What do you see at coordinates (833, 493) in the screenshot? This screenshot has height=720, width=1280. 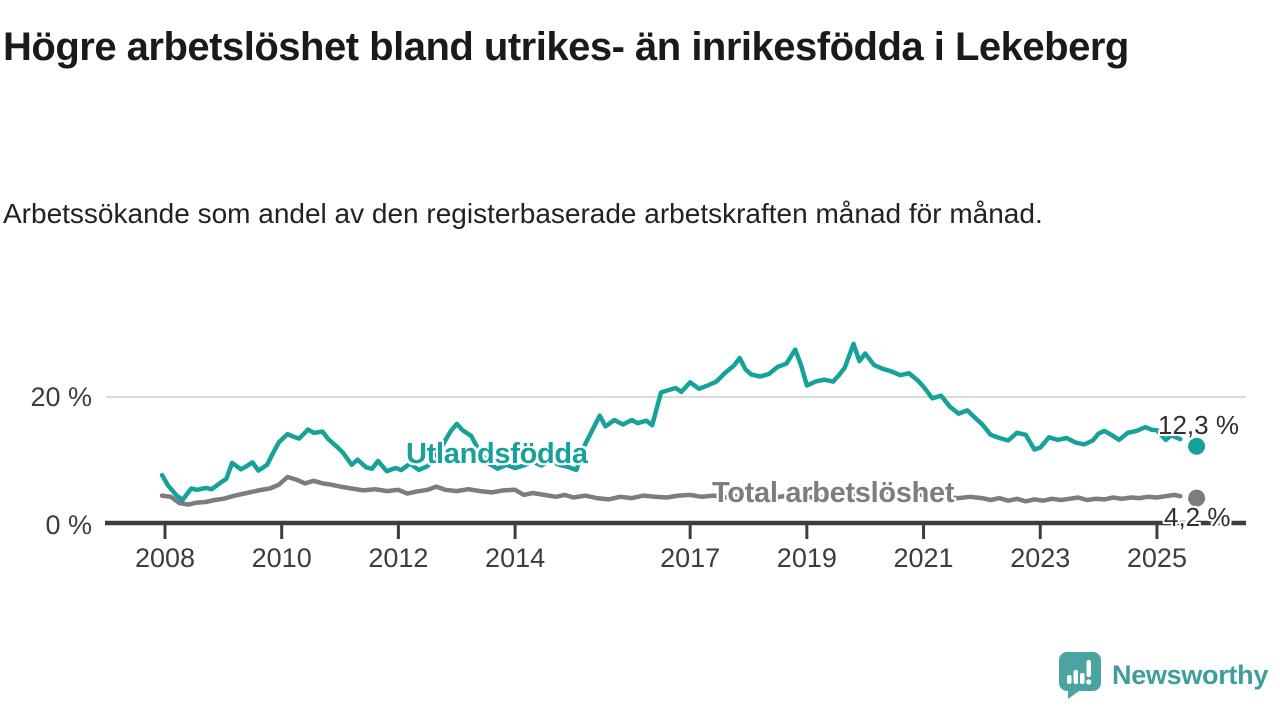 I see `series-label-total-arbetsloshet: Total arbetslöshet` at bounding box center [833, 493].